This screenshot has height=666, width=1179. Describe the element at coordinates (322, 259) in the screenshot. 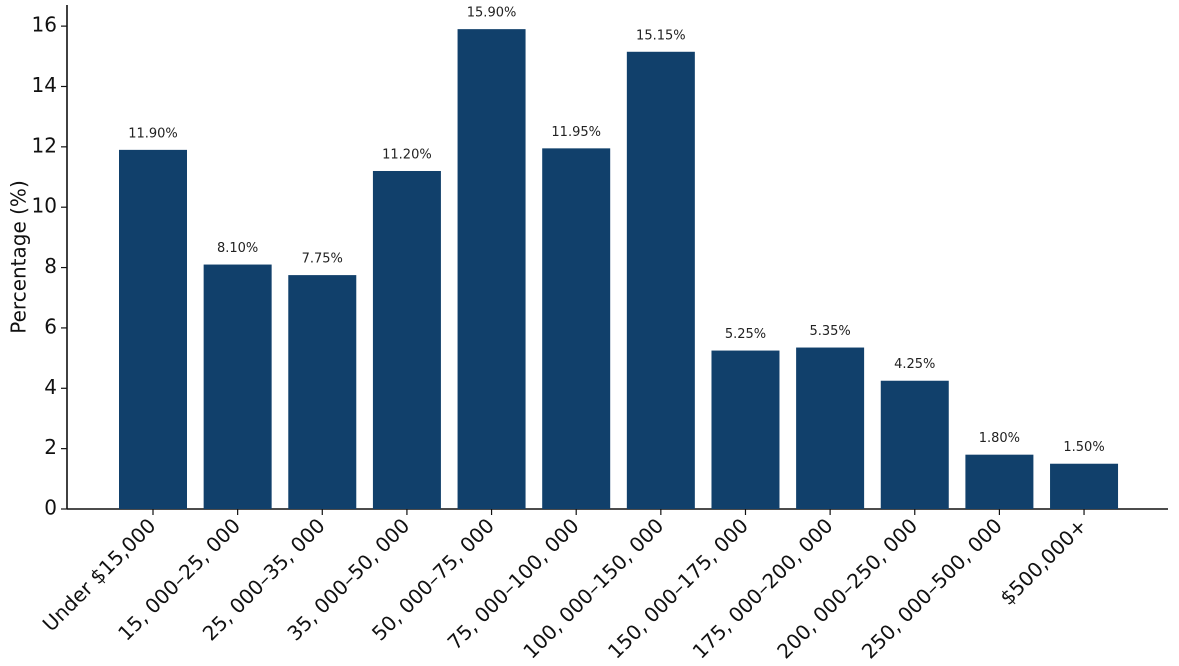

I see `value-label: 7.75%` at that location.